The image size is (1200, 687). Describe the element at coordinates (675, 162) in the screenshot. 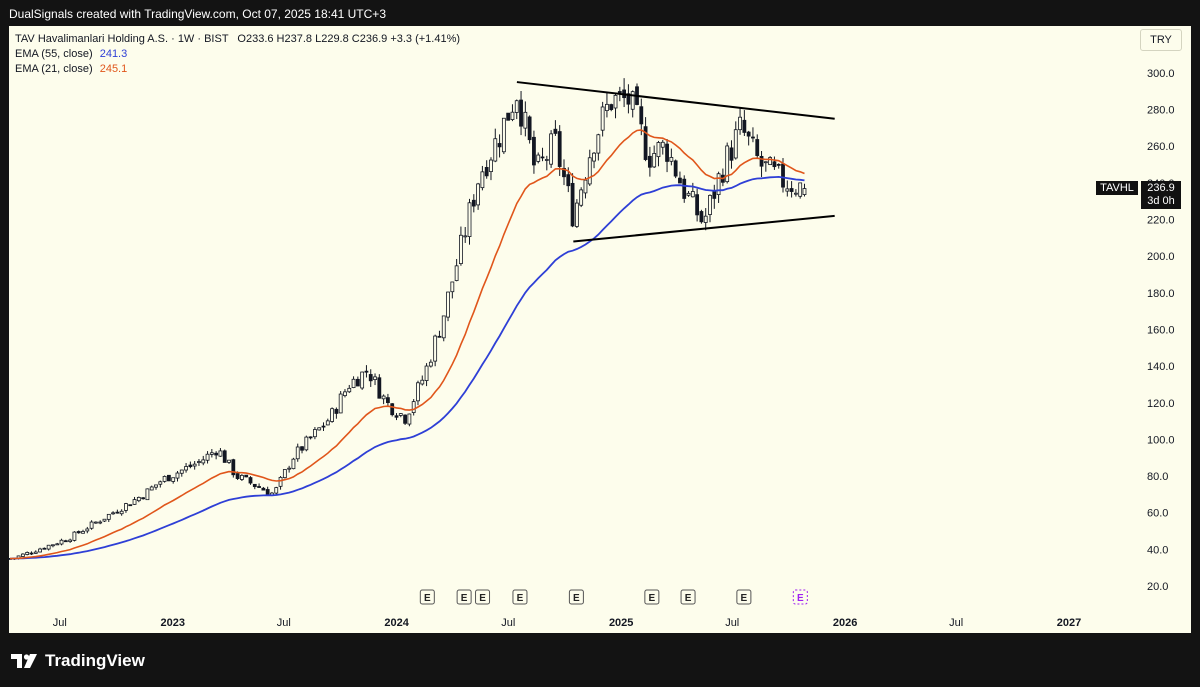

I see `trendlines` at that location.